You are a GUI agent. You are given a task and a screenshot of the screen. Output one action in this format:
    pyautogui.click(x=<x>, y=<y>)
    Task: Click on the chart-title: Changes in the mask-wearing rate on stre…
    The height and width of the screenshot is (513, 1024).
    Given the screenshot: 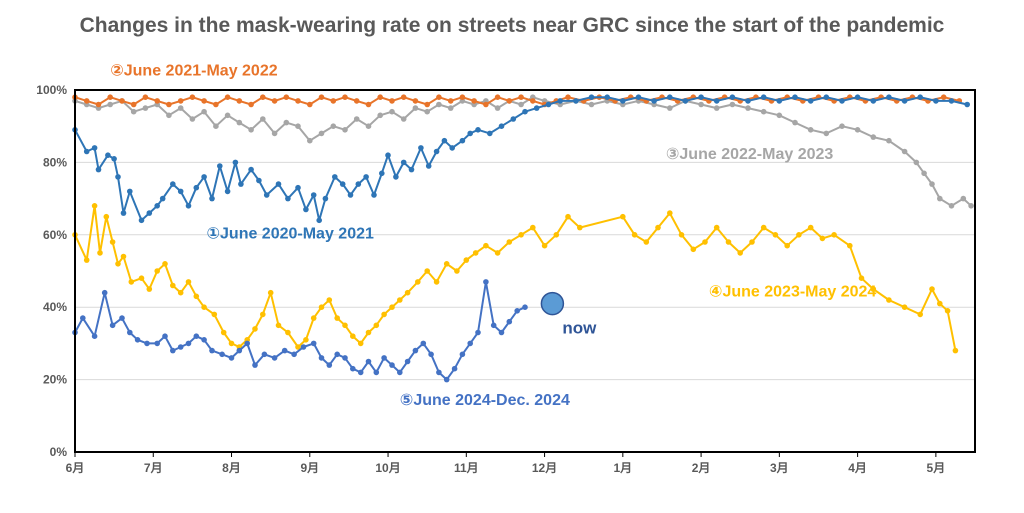 What is the action you would take?
    pyautogui.click(x=512, y=25)
    